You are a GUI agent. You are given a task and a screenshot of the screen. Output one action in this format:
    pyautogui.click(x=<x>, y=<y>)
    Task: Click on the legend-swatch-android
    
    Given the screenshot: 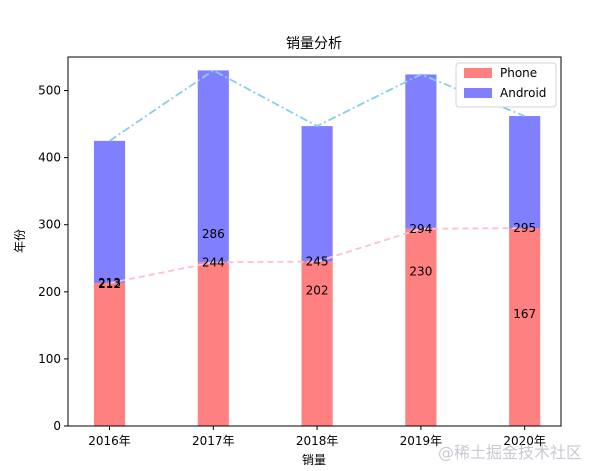 What is the action you would take?
    pyautogui.click(x=478, y=93)
    